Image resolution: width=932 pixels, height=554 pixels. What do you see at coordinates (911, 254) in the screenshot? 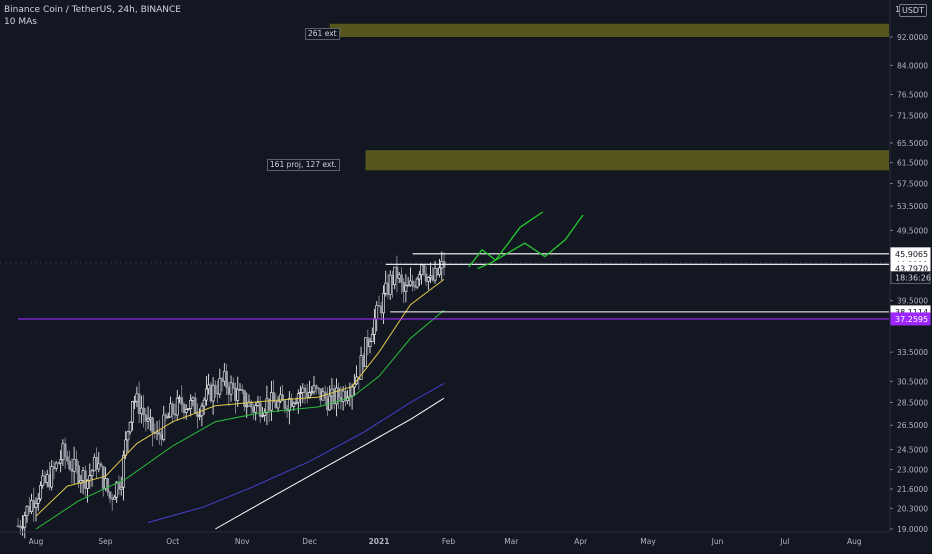
I see `price-tag-0-text: 45.9065` at bounding box center [911, 254].